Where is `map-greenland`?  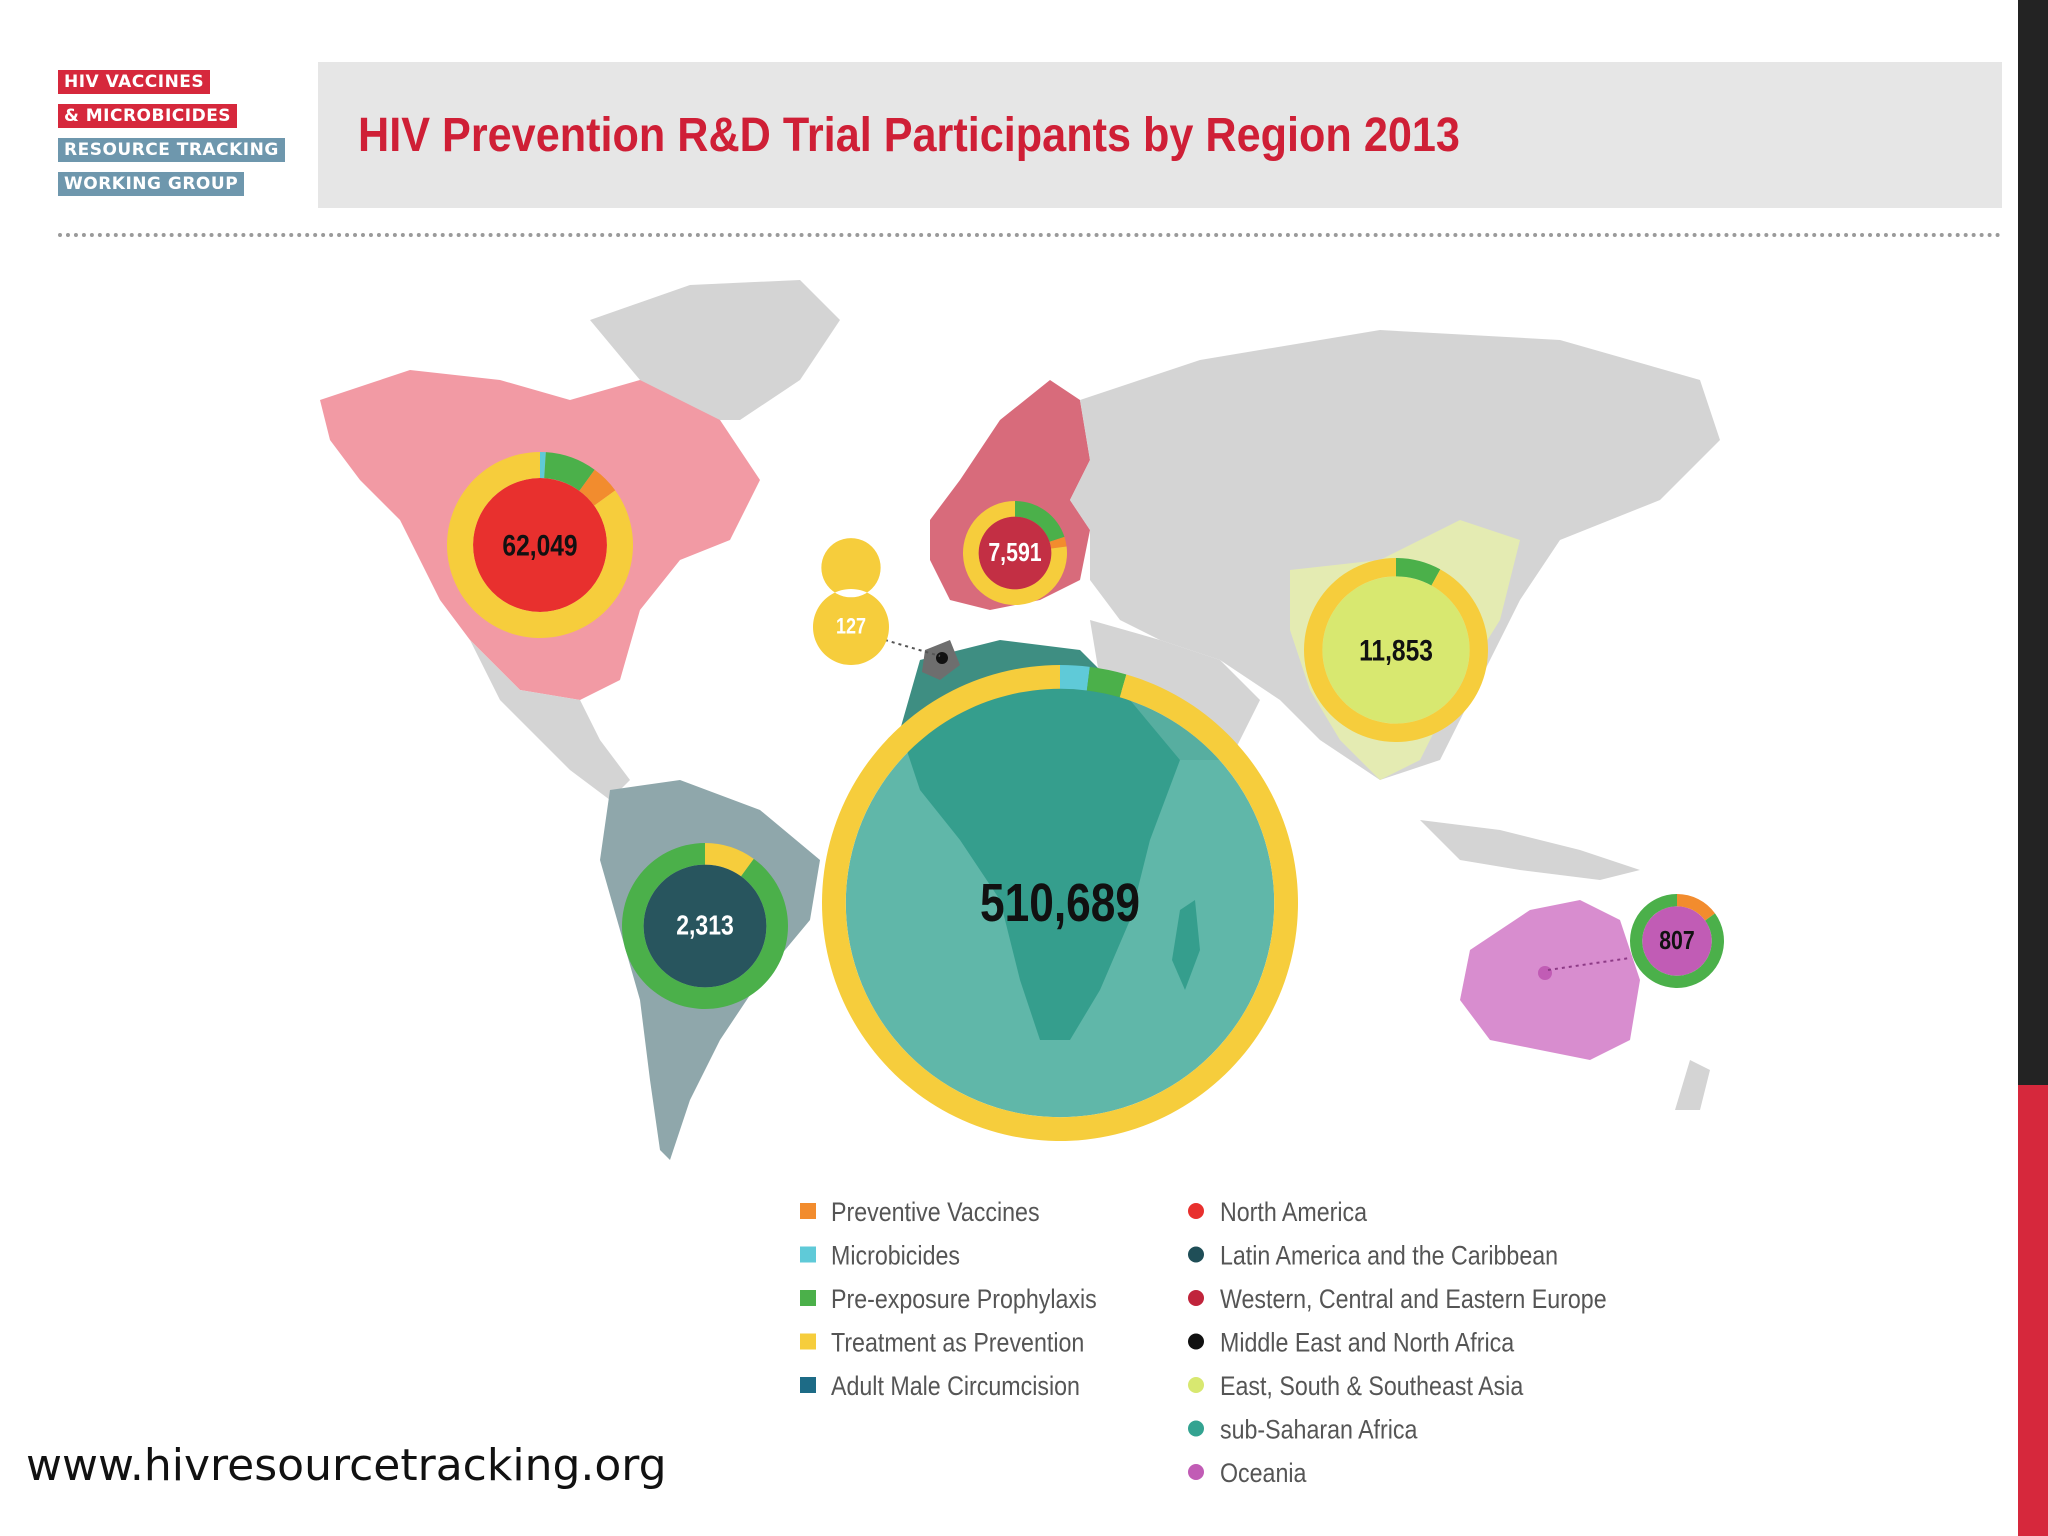 map-greenland is located at coordinates (715, 350).